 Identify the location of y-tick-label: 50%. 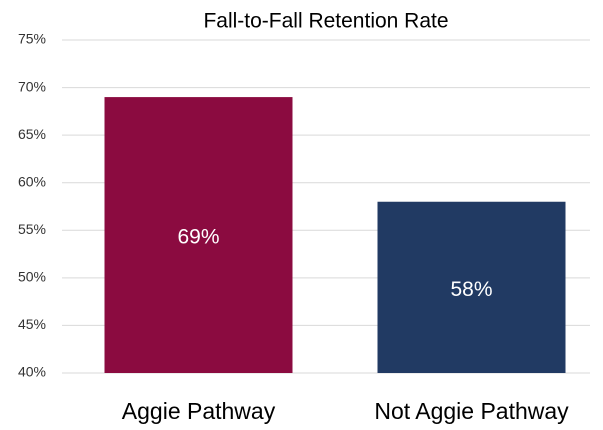
(32, 277).